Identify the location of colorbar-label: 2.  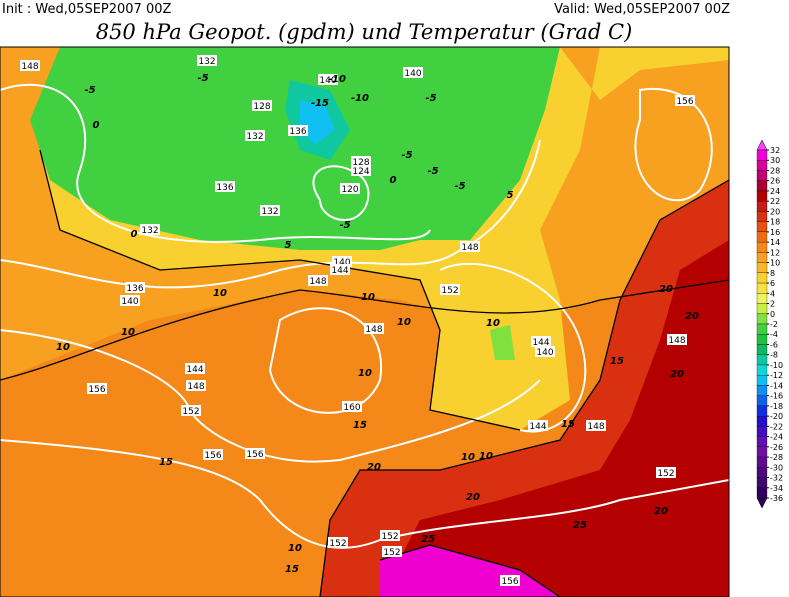
(772, 304).